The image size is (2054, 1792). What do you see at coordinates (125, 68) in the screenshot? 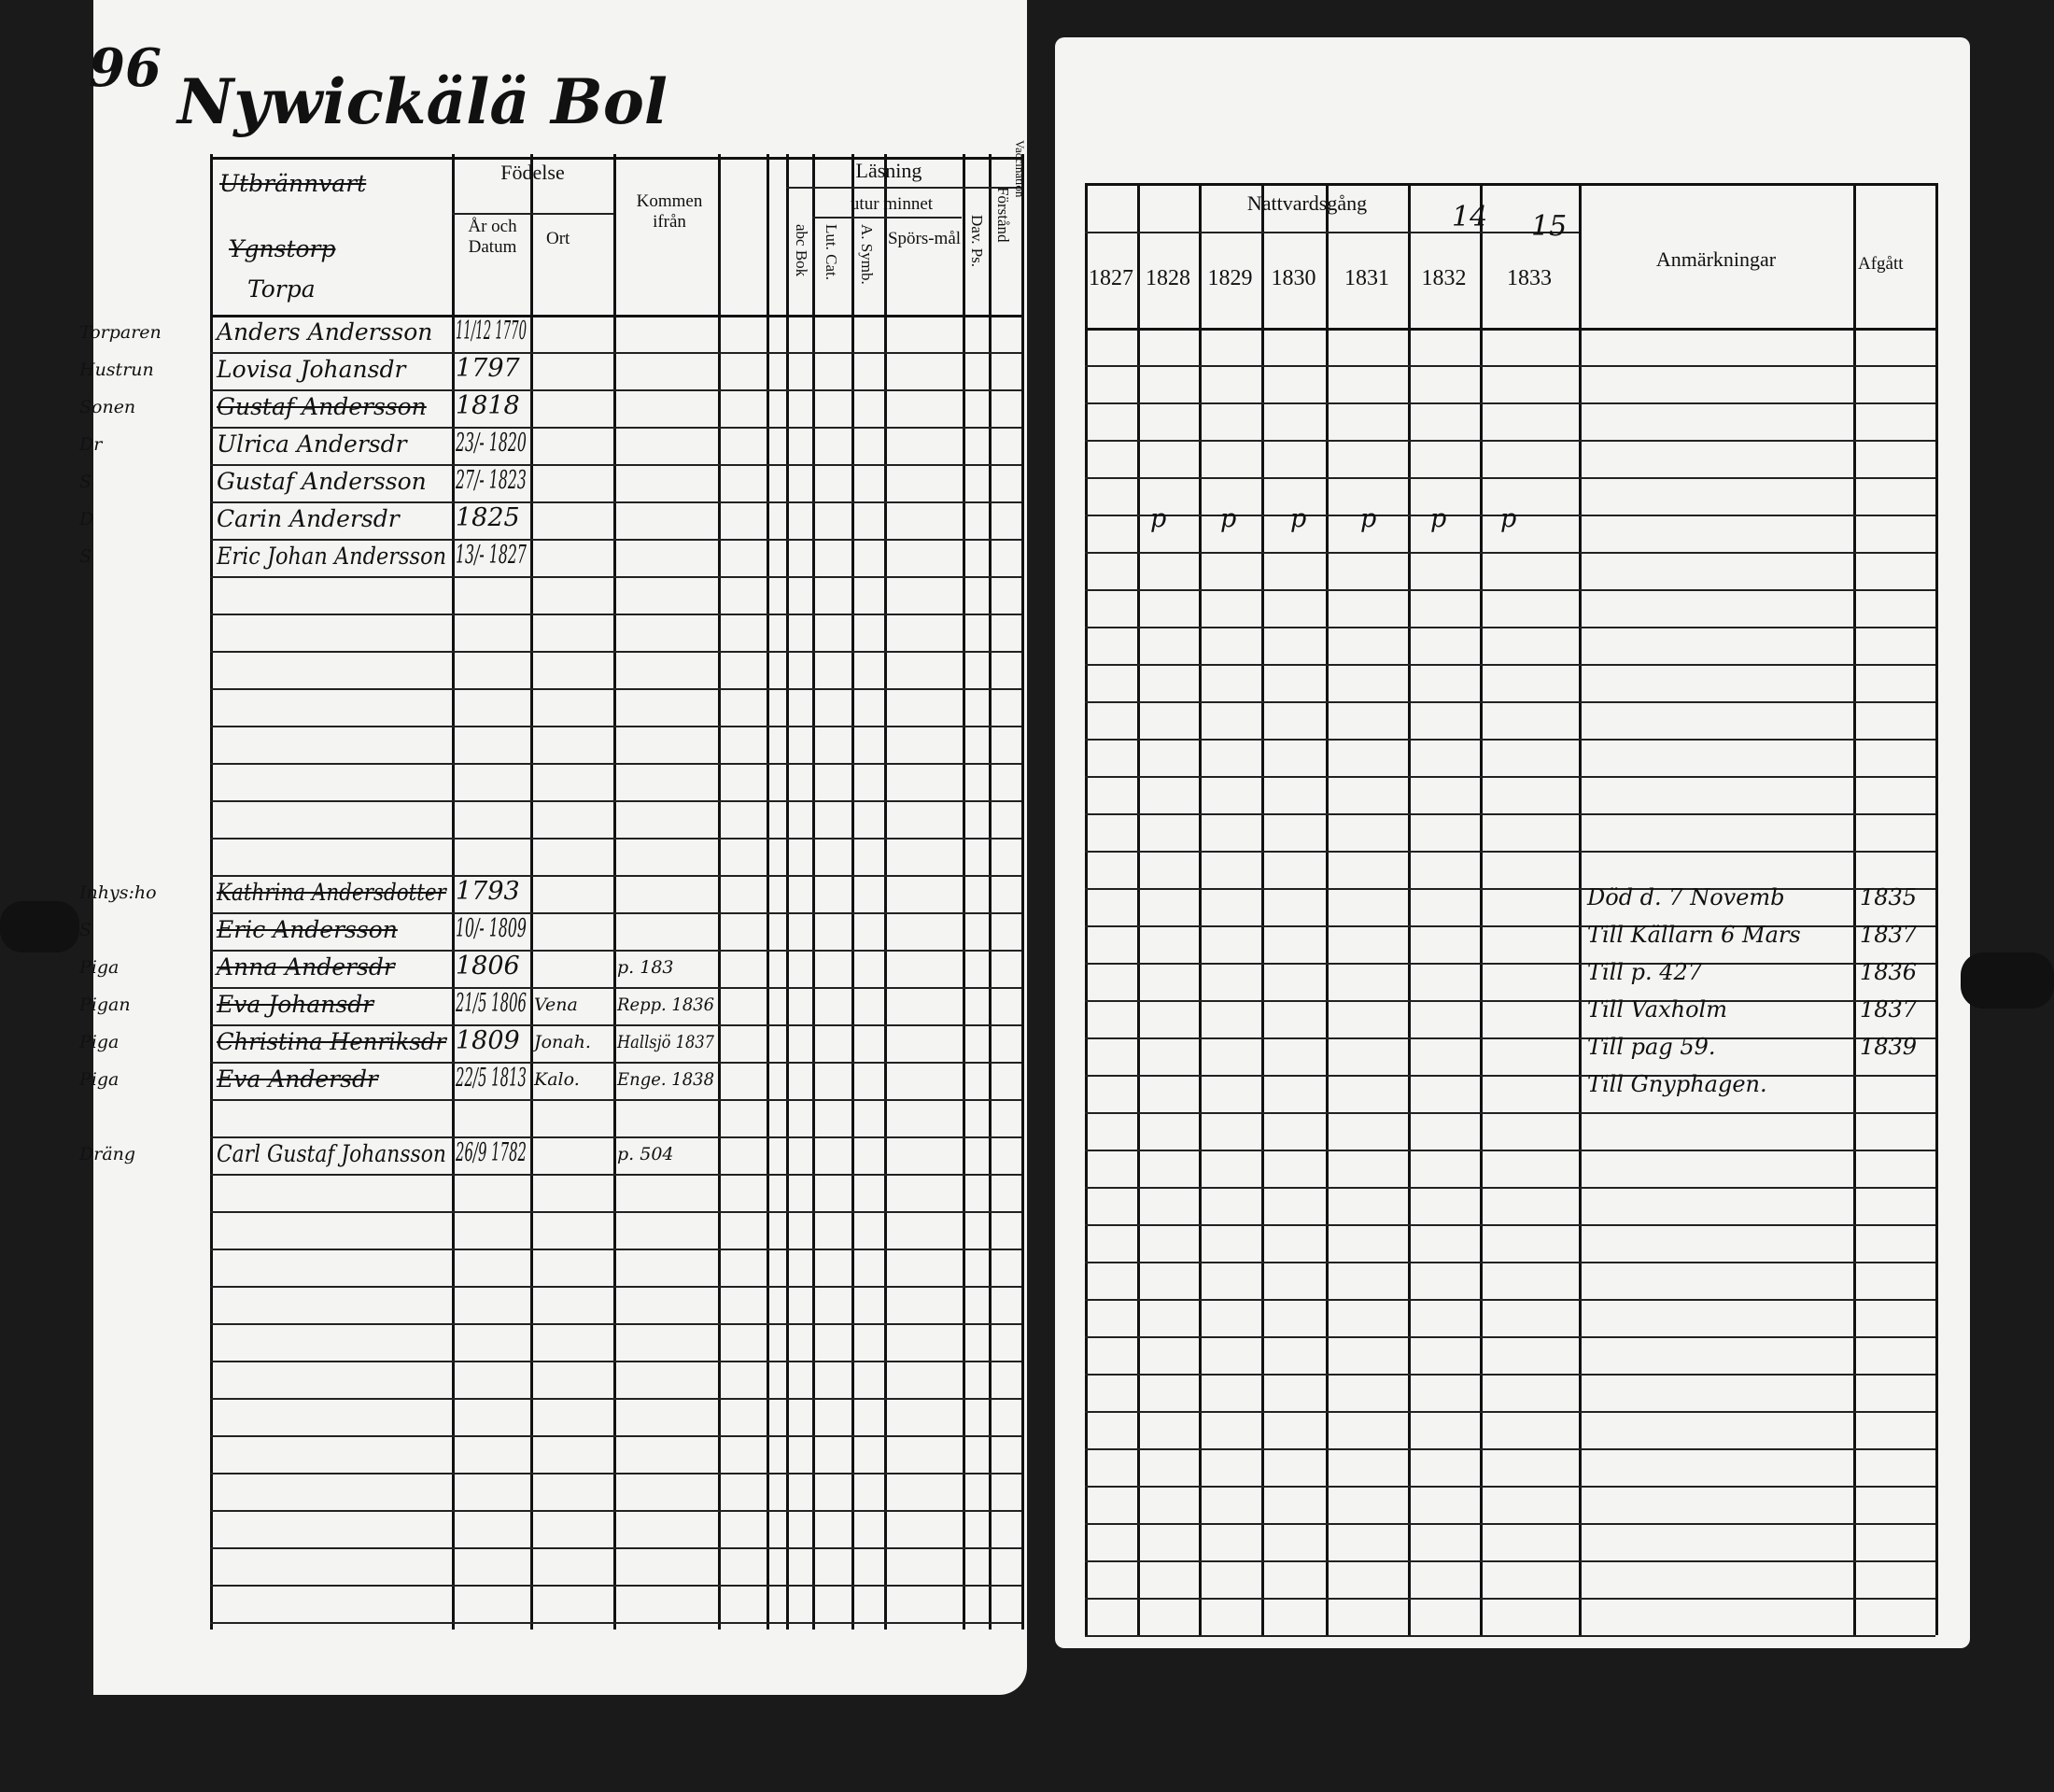
I see `page-number: 96` at bounding box center [125, 68].